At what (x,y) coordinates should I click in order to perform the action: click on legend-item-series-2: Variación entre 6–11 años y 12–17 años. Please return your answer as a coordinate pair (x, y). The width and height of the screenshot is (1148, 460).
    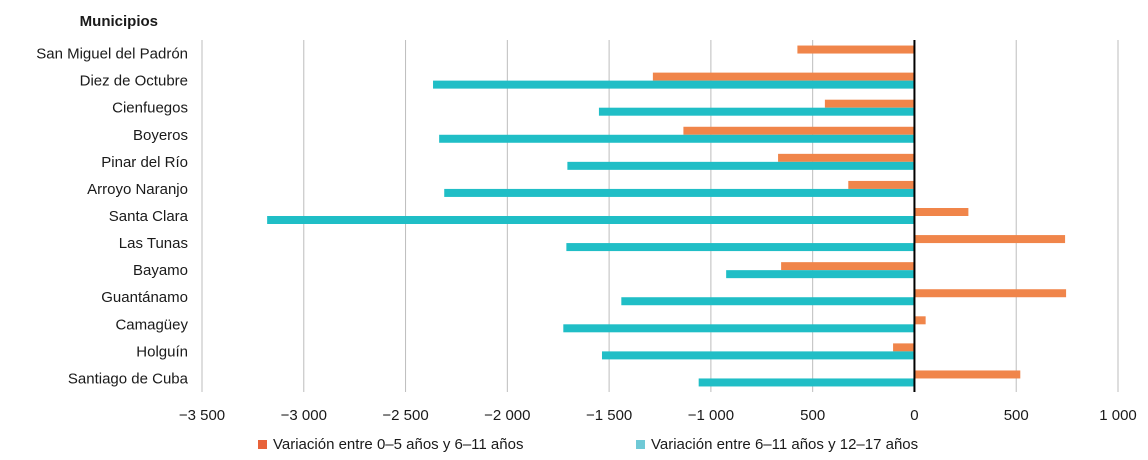
    Looking at the image, I should click on (777, 444).